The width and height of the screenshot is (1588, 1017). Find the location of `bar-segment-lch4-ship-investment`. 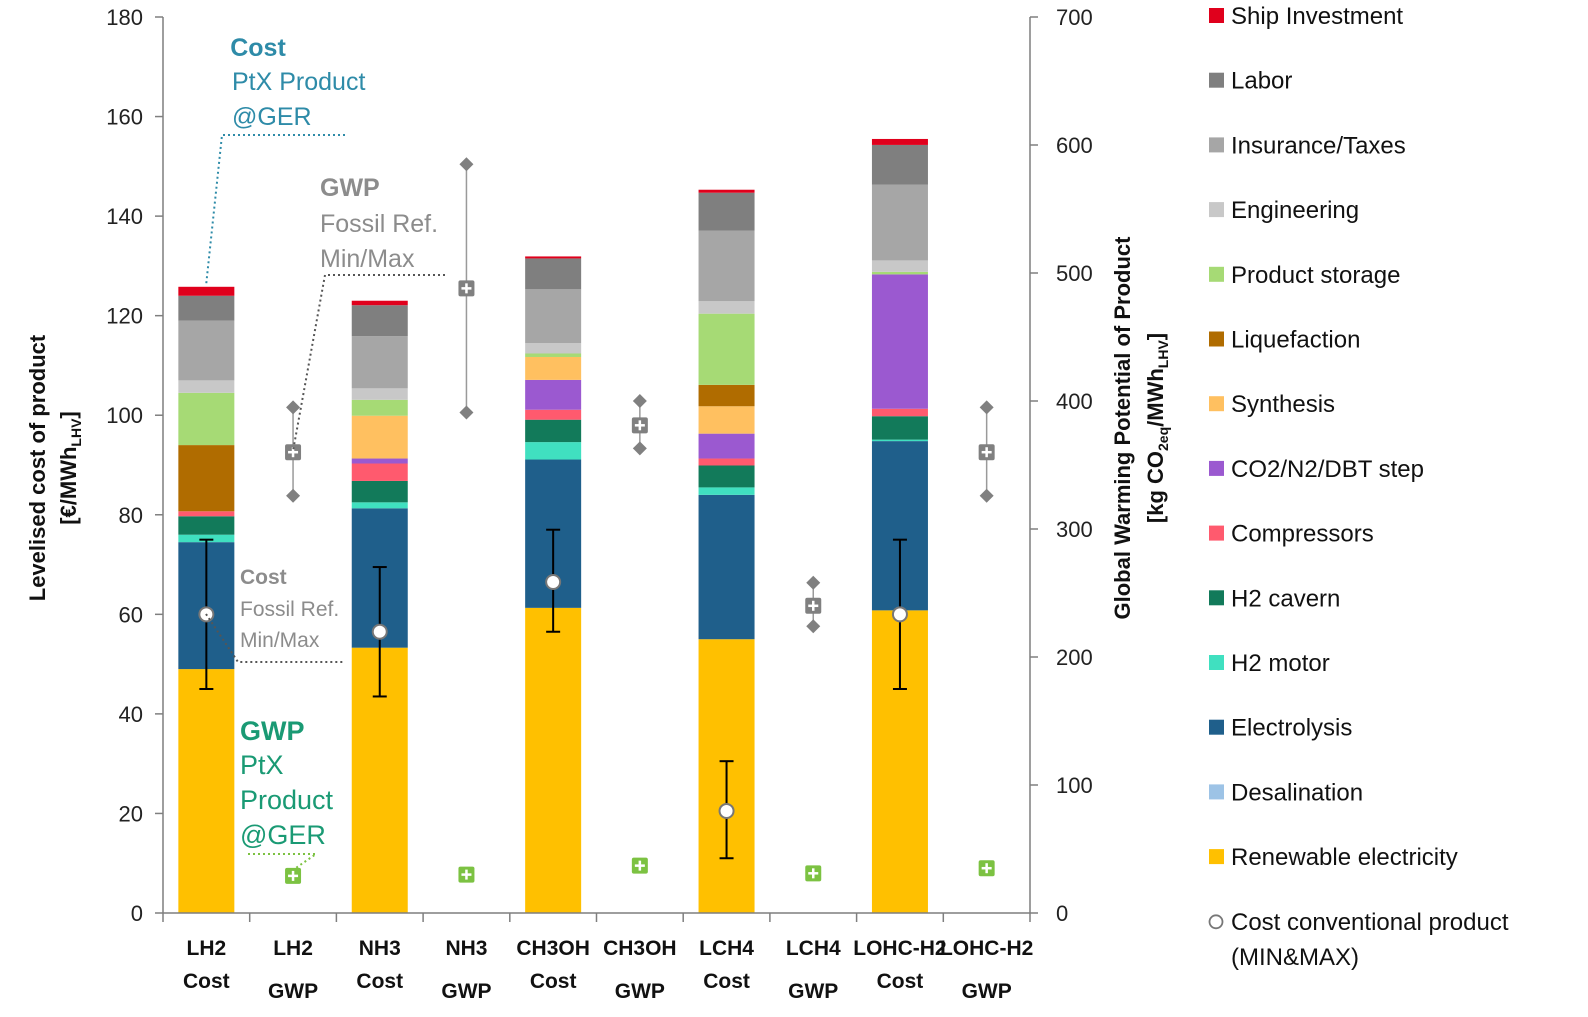

bar-segment-lch4-ship-investment is located at coordinates (726, 191).